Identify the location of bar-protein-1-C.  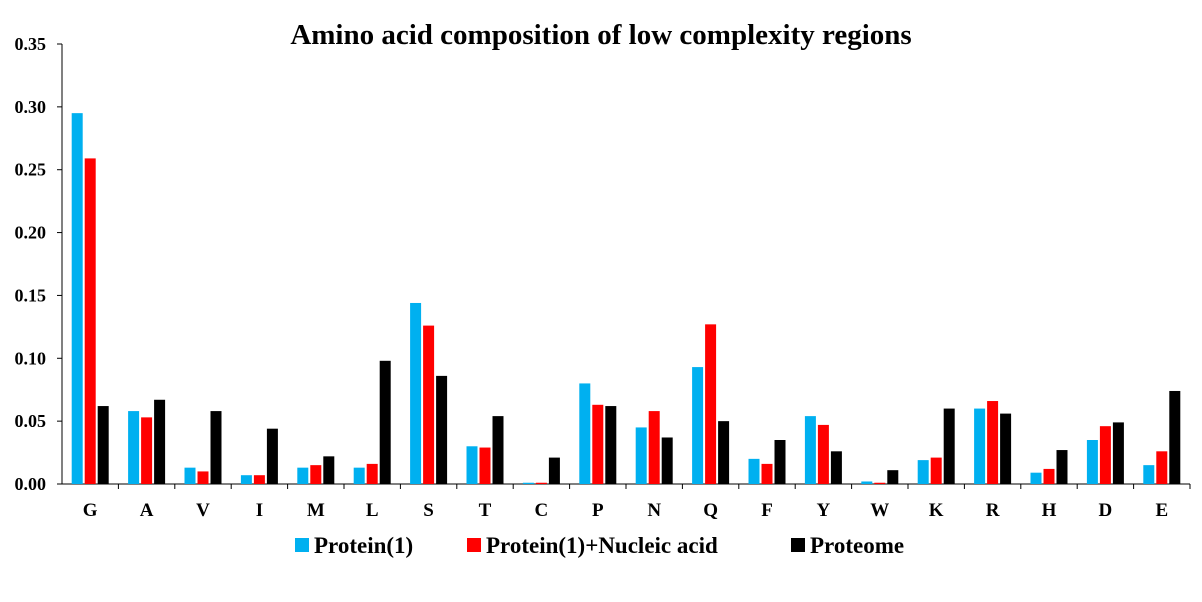
(528, 483).